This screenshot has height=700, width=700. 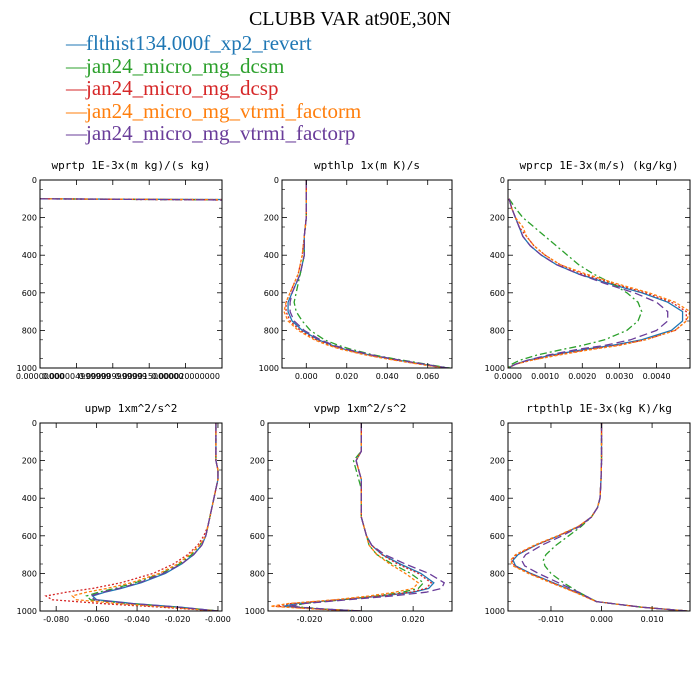 What do you see at coordinates (185, 376) in the screenshot?
I see `x-tick-label: 0.000020000000` at bounding box center [185, 376].